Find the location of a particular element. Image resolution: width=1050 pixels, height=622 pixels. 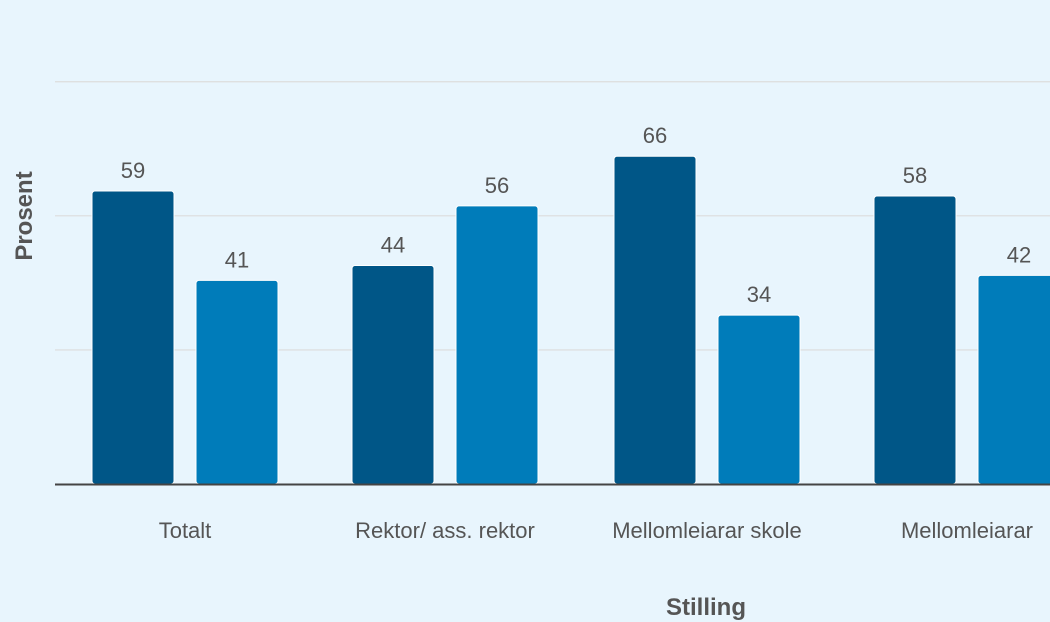

data-label: 41 is located at coordinates (237, 259).